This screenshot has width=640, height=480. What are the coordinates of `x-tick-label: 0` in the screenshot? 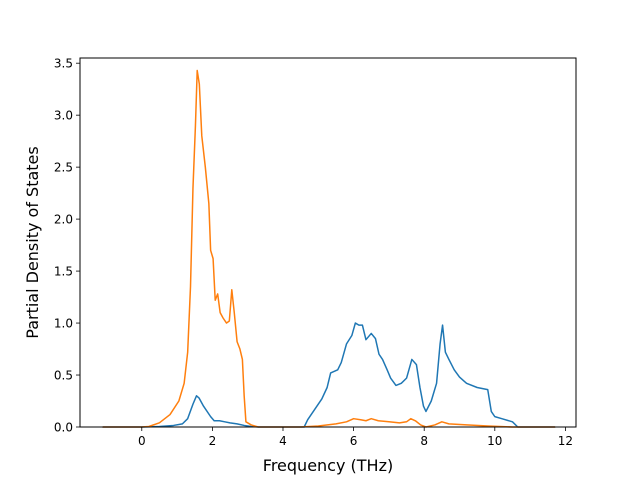 It's located at (142, 441).